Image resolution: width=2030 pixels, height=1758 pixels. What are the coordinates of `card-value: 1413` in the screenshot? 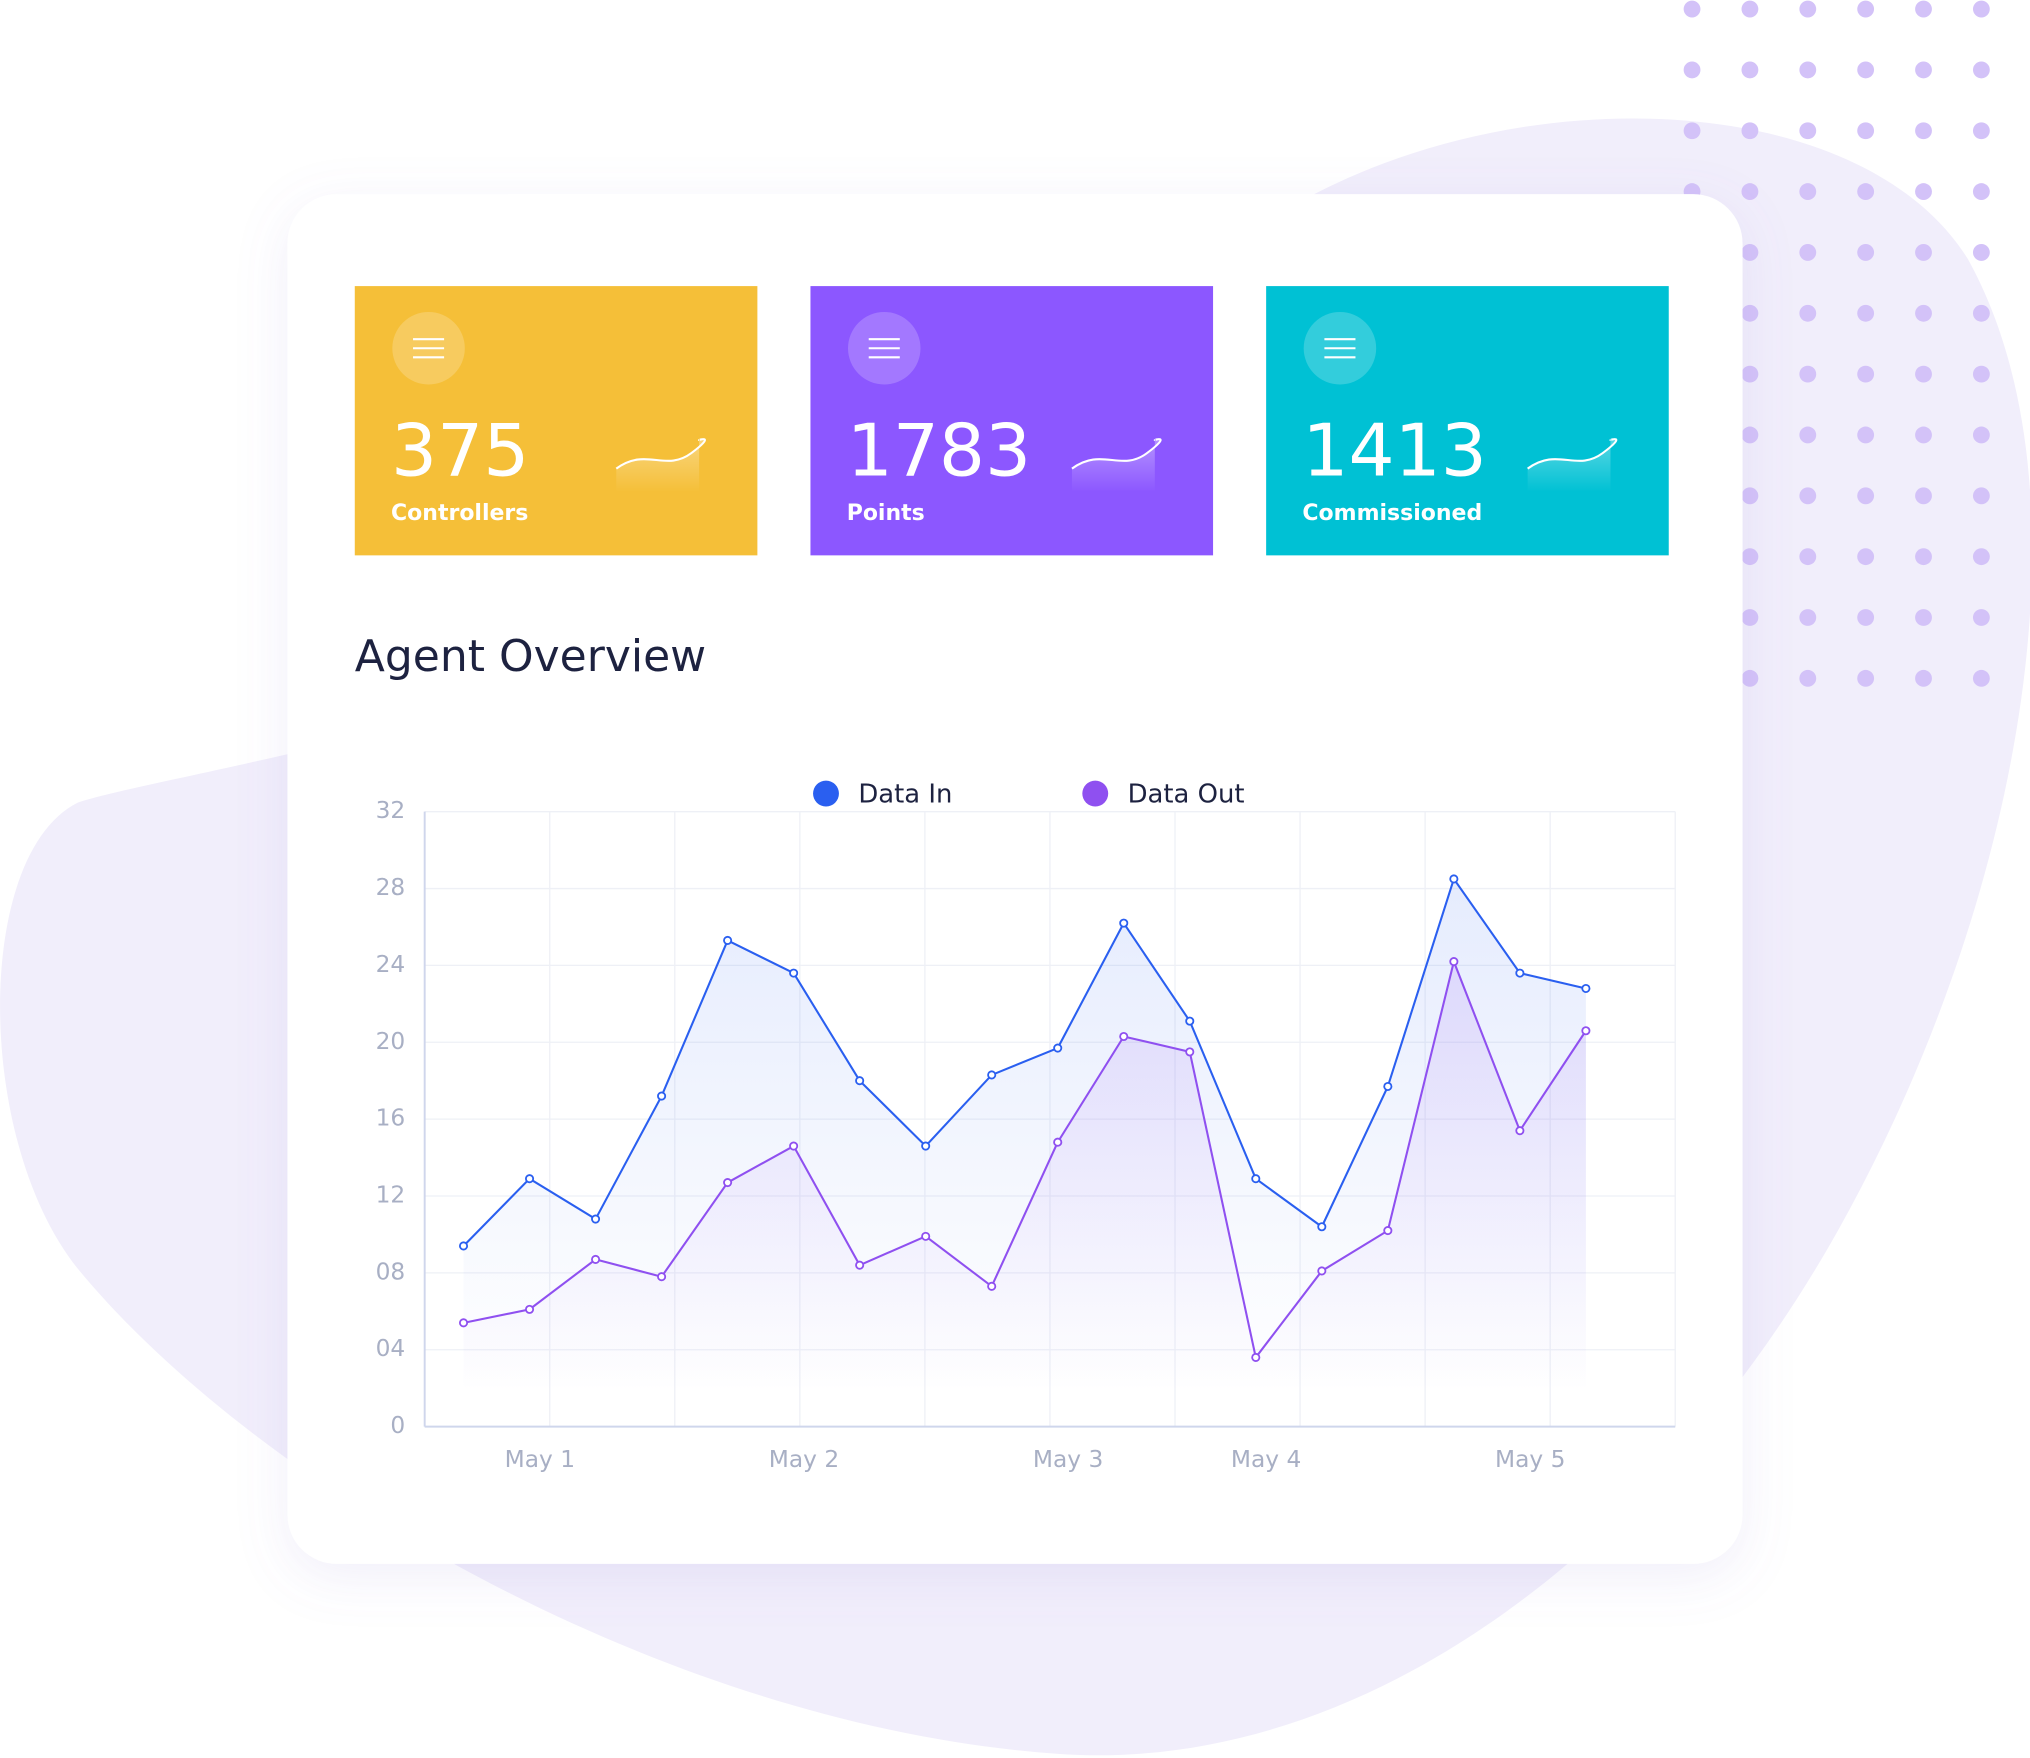 It's located at (1394, 452).